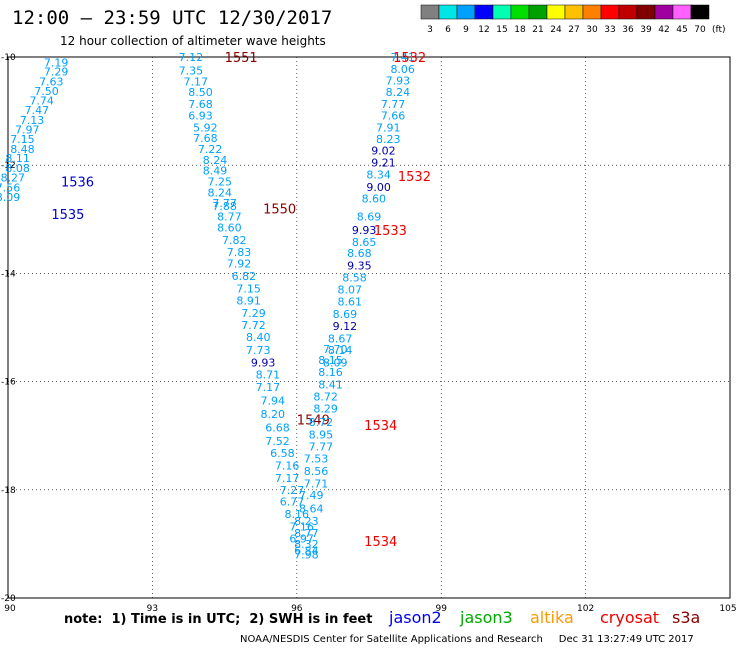 The height and width of the screenshot is (650, 740). Describe the element at coordinates (258, 350) in the screenshot. I see `data-point-label: 7.73` at that location.